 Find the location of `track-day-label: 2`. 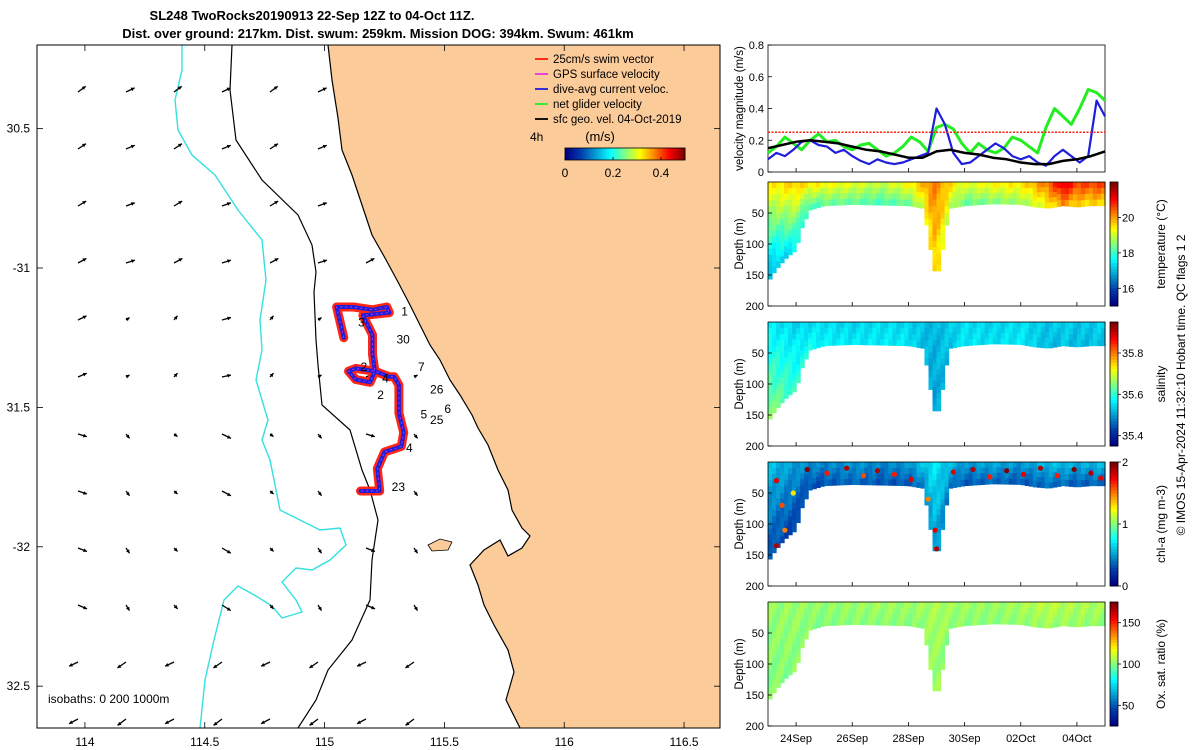

track-day-label: 2 is located at coordinates (380, 395).